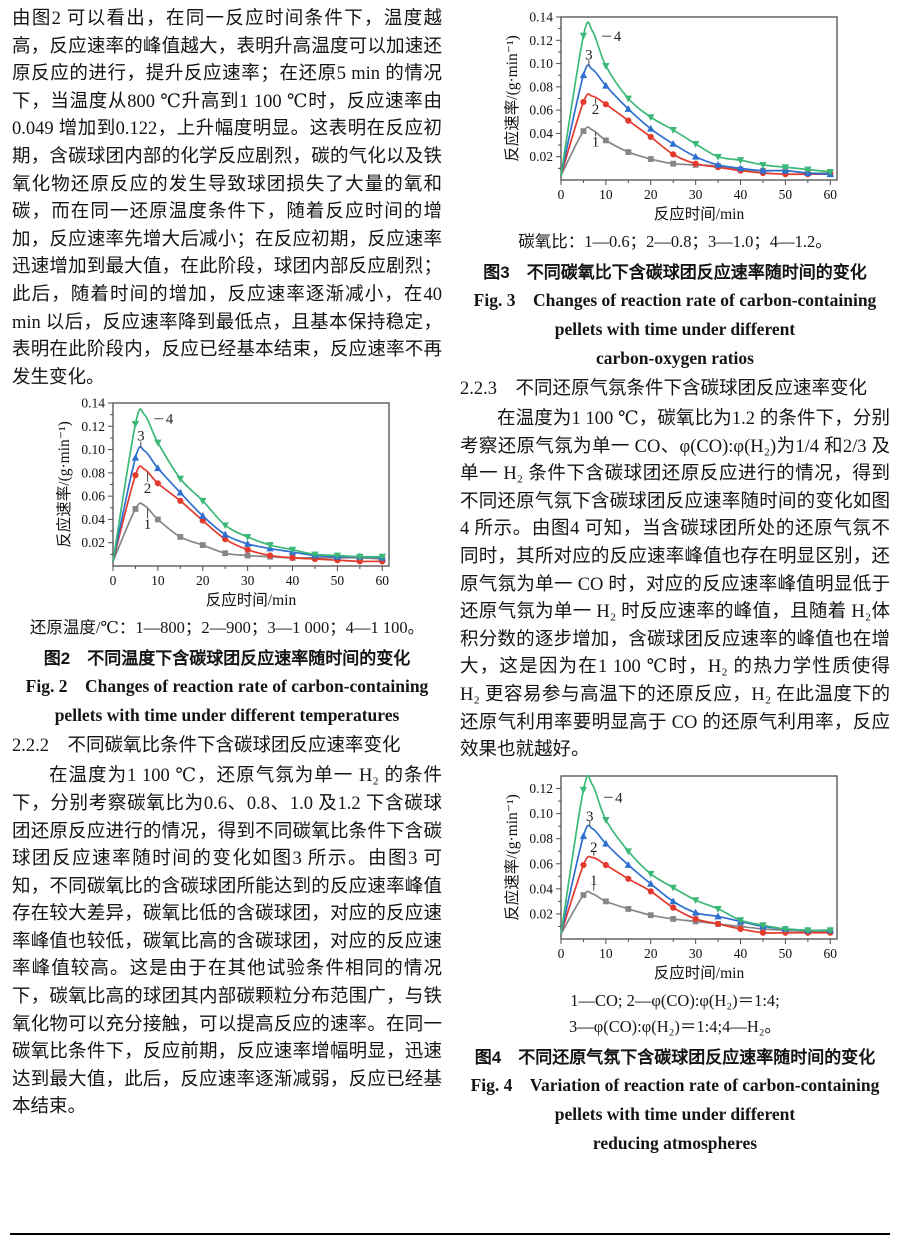 The width and height of the screenshot is (900, 1240). Describe the element at coordinates (675, 1142) in the screenshot. I see `figure4-caption-en-line3: reducing atmospheres` at that location.